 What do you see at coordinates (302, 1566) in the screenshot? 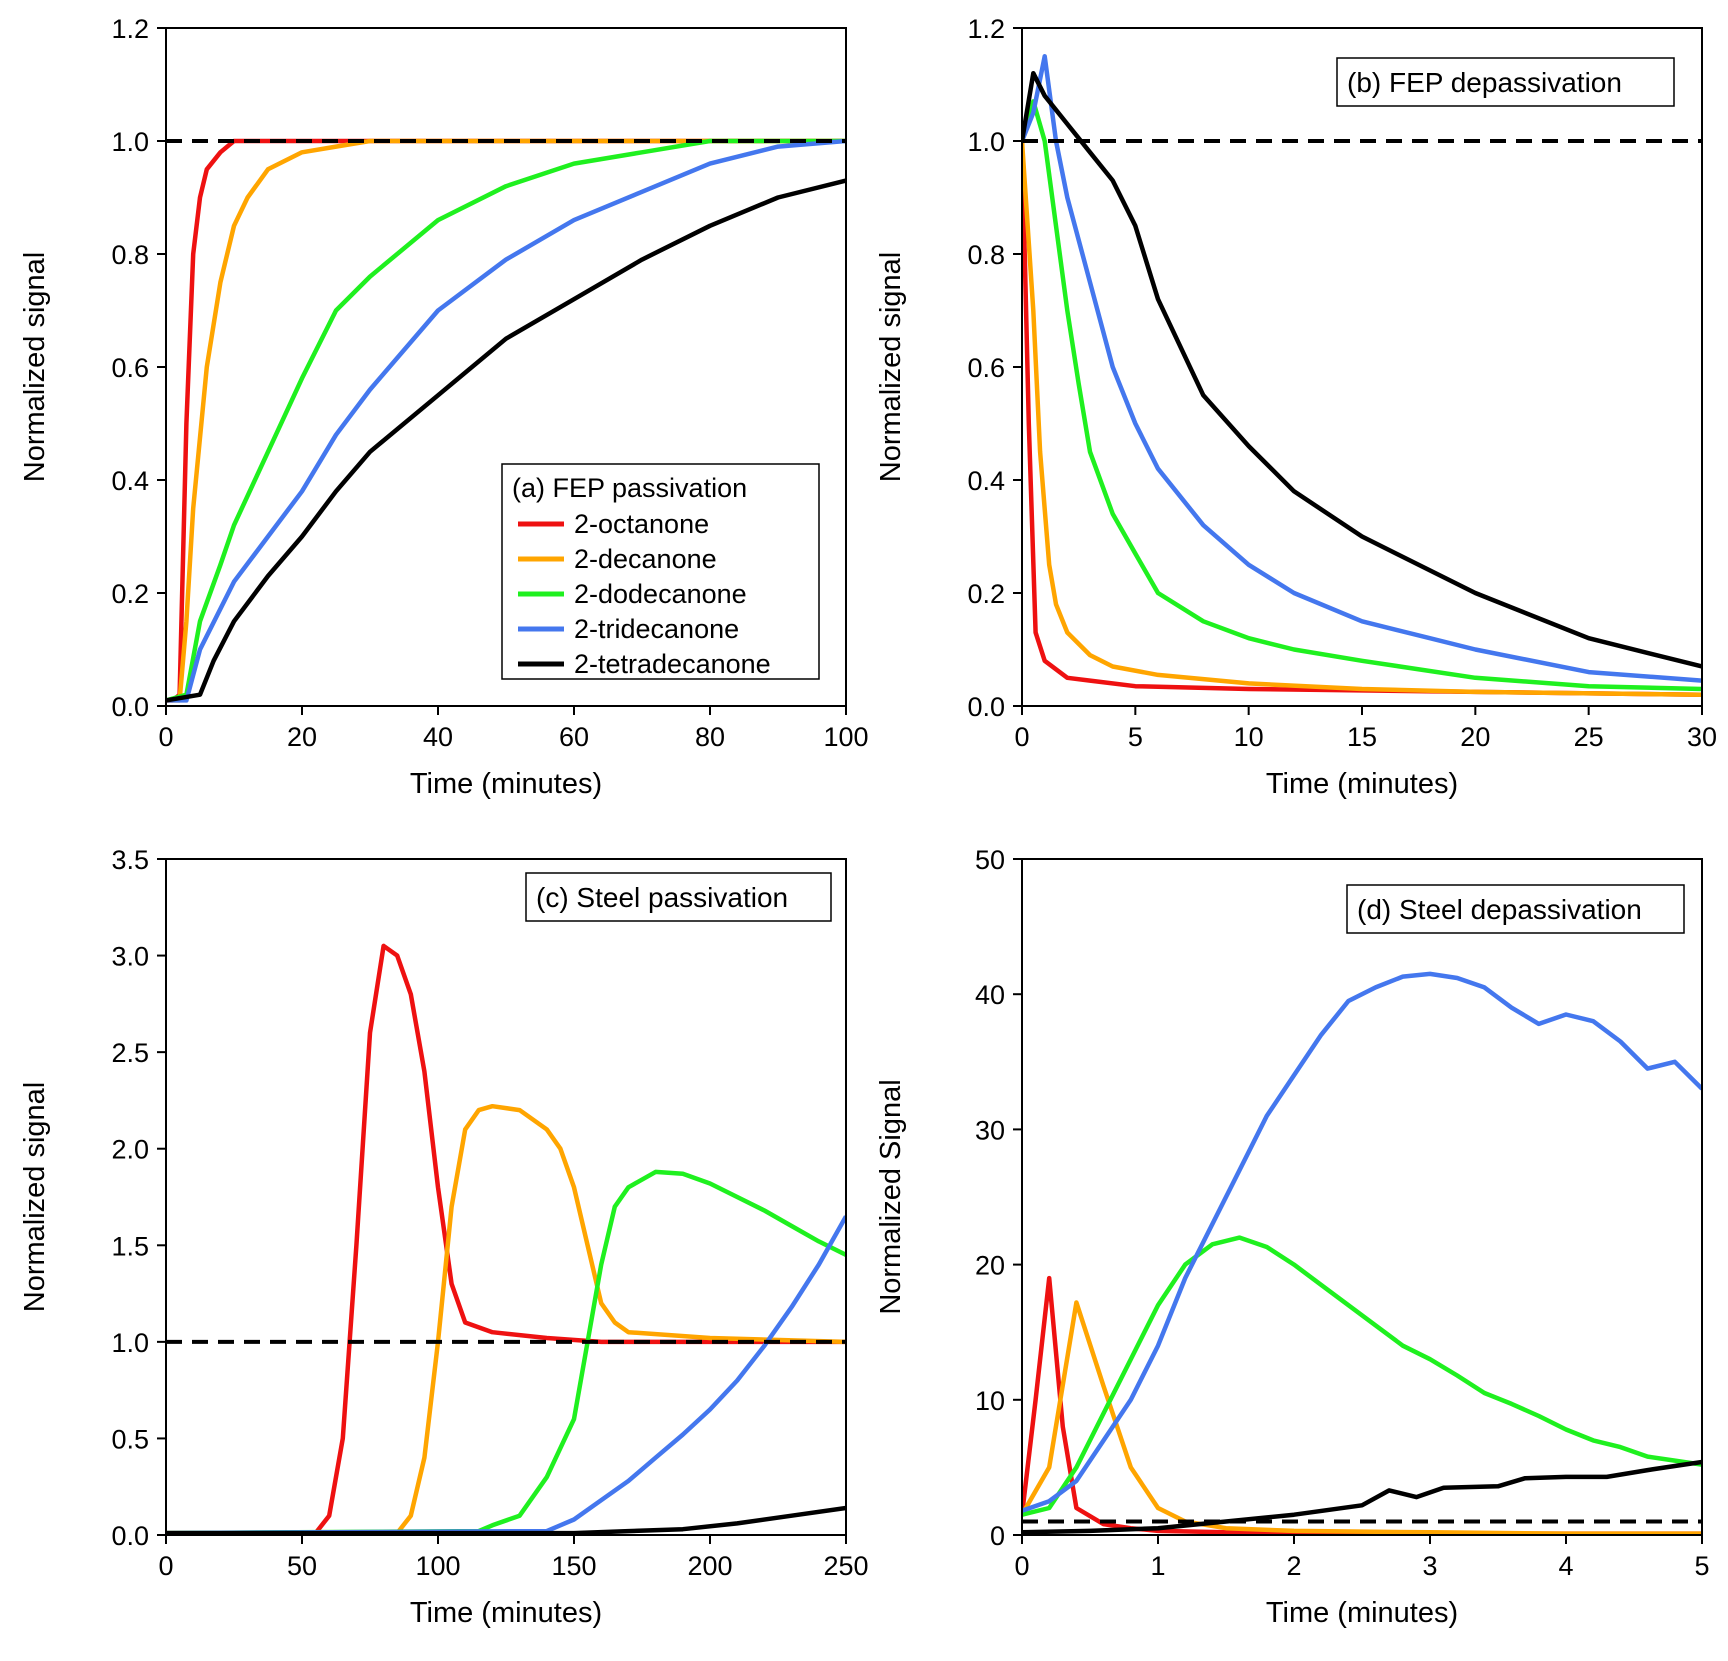
I see `x-tick-label: 50` at bounding box center [302, 1566].